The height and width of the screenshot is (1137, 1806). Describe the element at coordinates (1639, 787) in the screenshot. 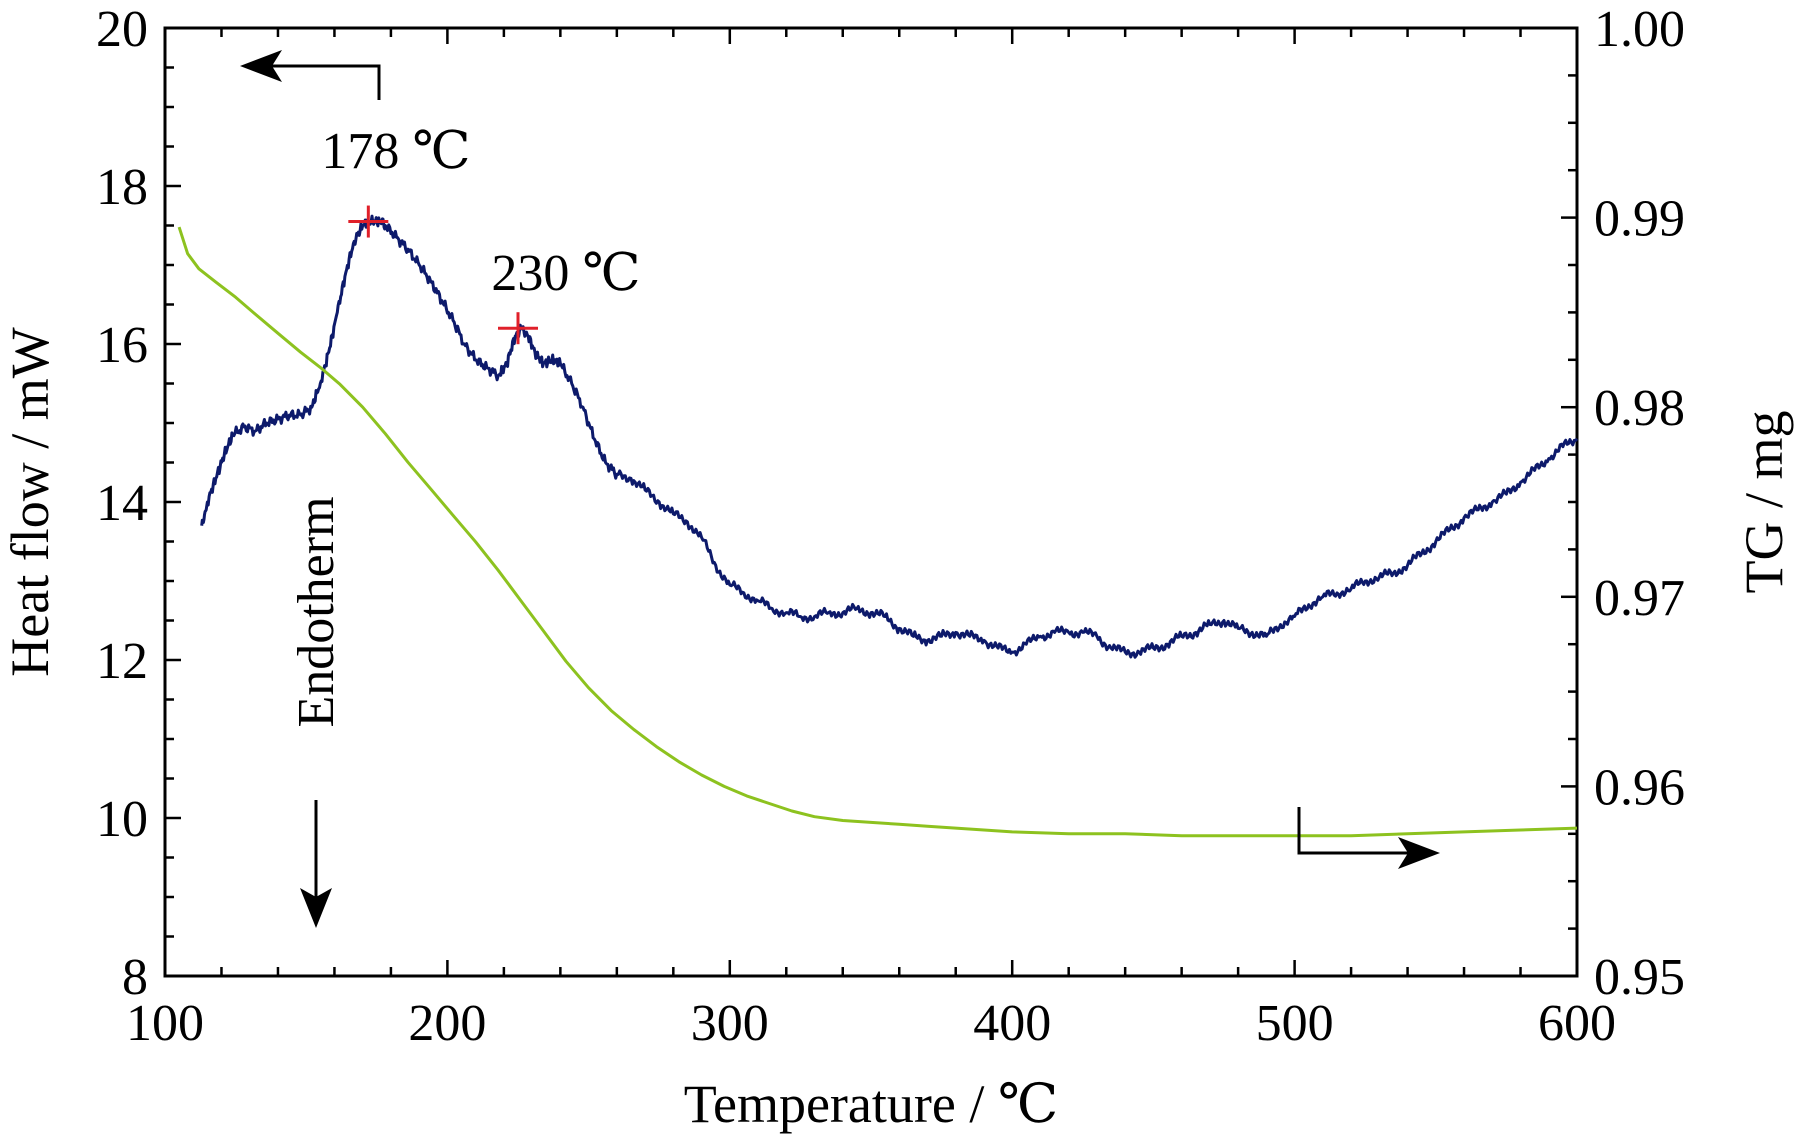

I see `y-right-tick-label: 0.96` at that location.